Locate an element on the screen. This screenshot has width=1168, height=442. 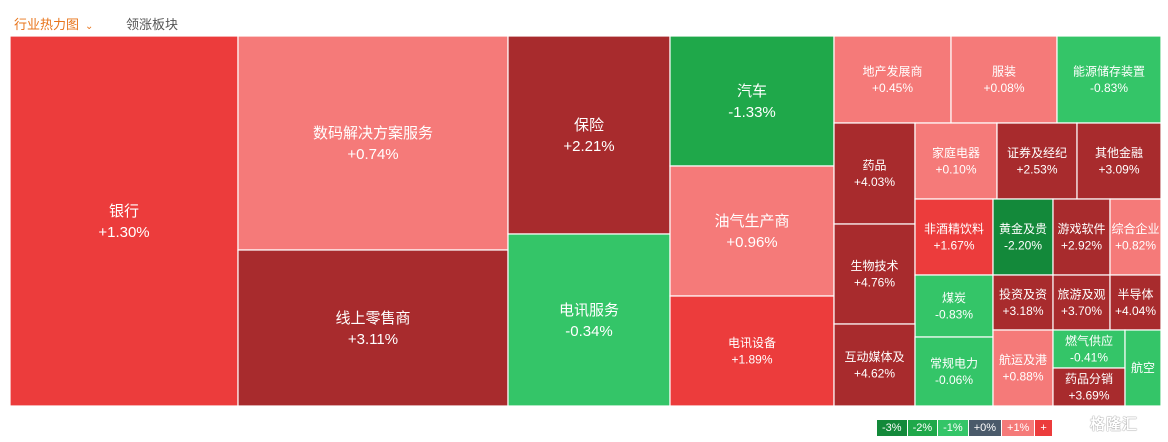
tab-bar: 行业热力图 ⌄ 领涨板块 is located at coordinates (584, 18).